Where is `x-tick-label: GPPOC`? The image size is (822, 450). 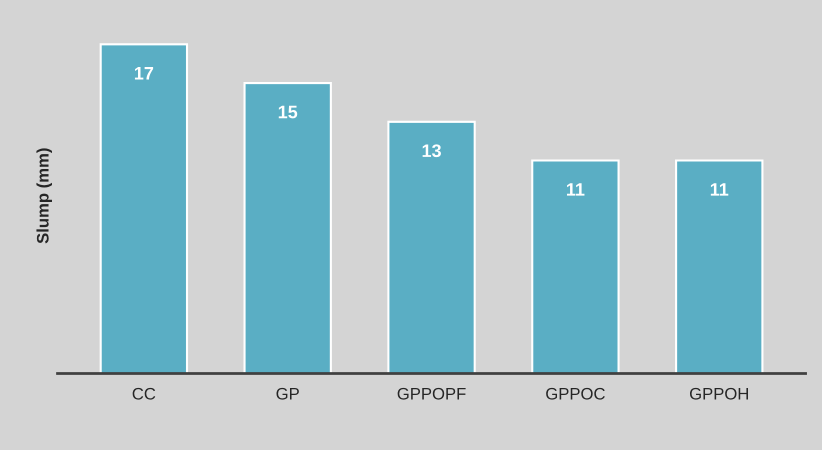 x-tick-label: GPPOC is located at coordinates (575, 394).